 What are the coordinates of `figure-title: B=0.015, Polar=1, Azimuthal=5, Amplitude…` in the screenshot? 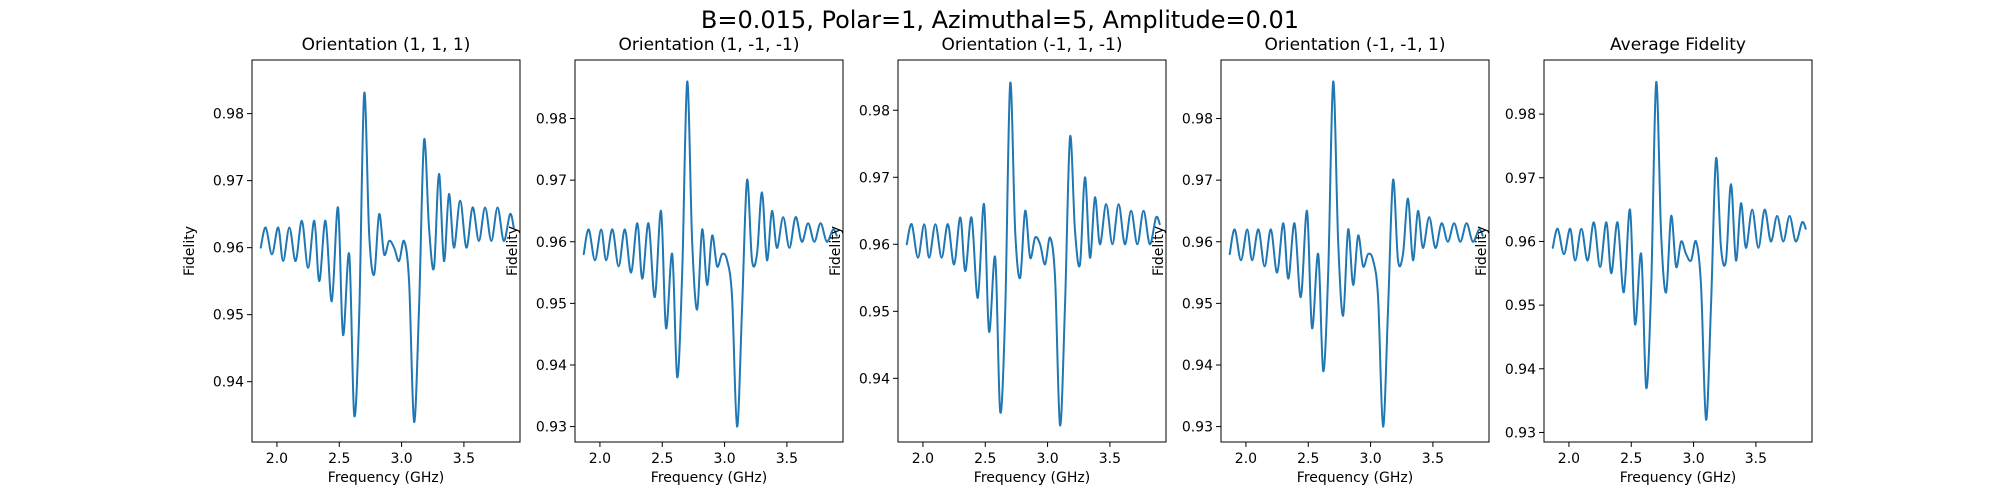 It's located at (1000, 20).